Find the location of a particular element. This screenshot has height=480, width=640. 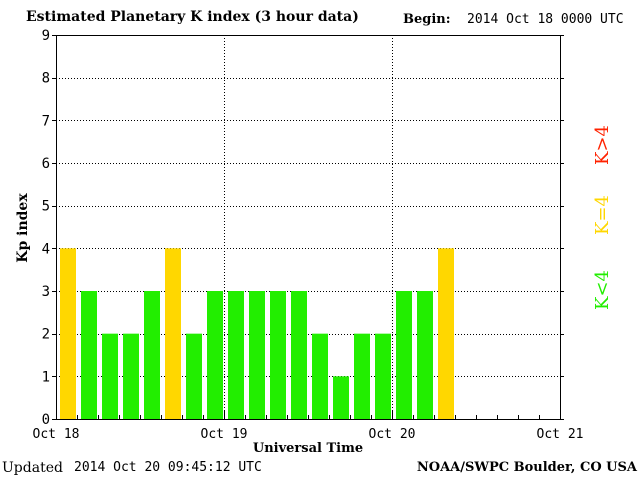

y-tick-label: 3 is located at coordinates (46, 292).